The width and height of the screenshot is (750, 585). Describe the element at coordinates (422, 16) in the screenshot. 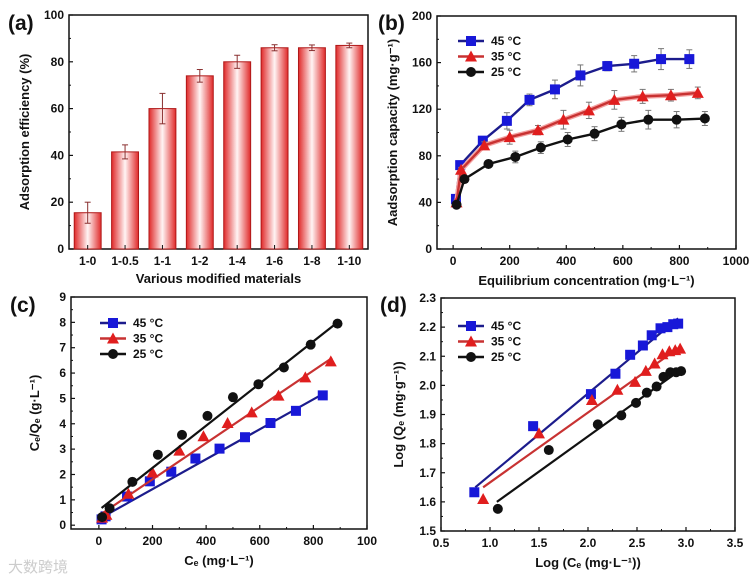

I see `y-tick-label: 200` at that location.